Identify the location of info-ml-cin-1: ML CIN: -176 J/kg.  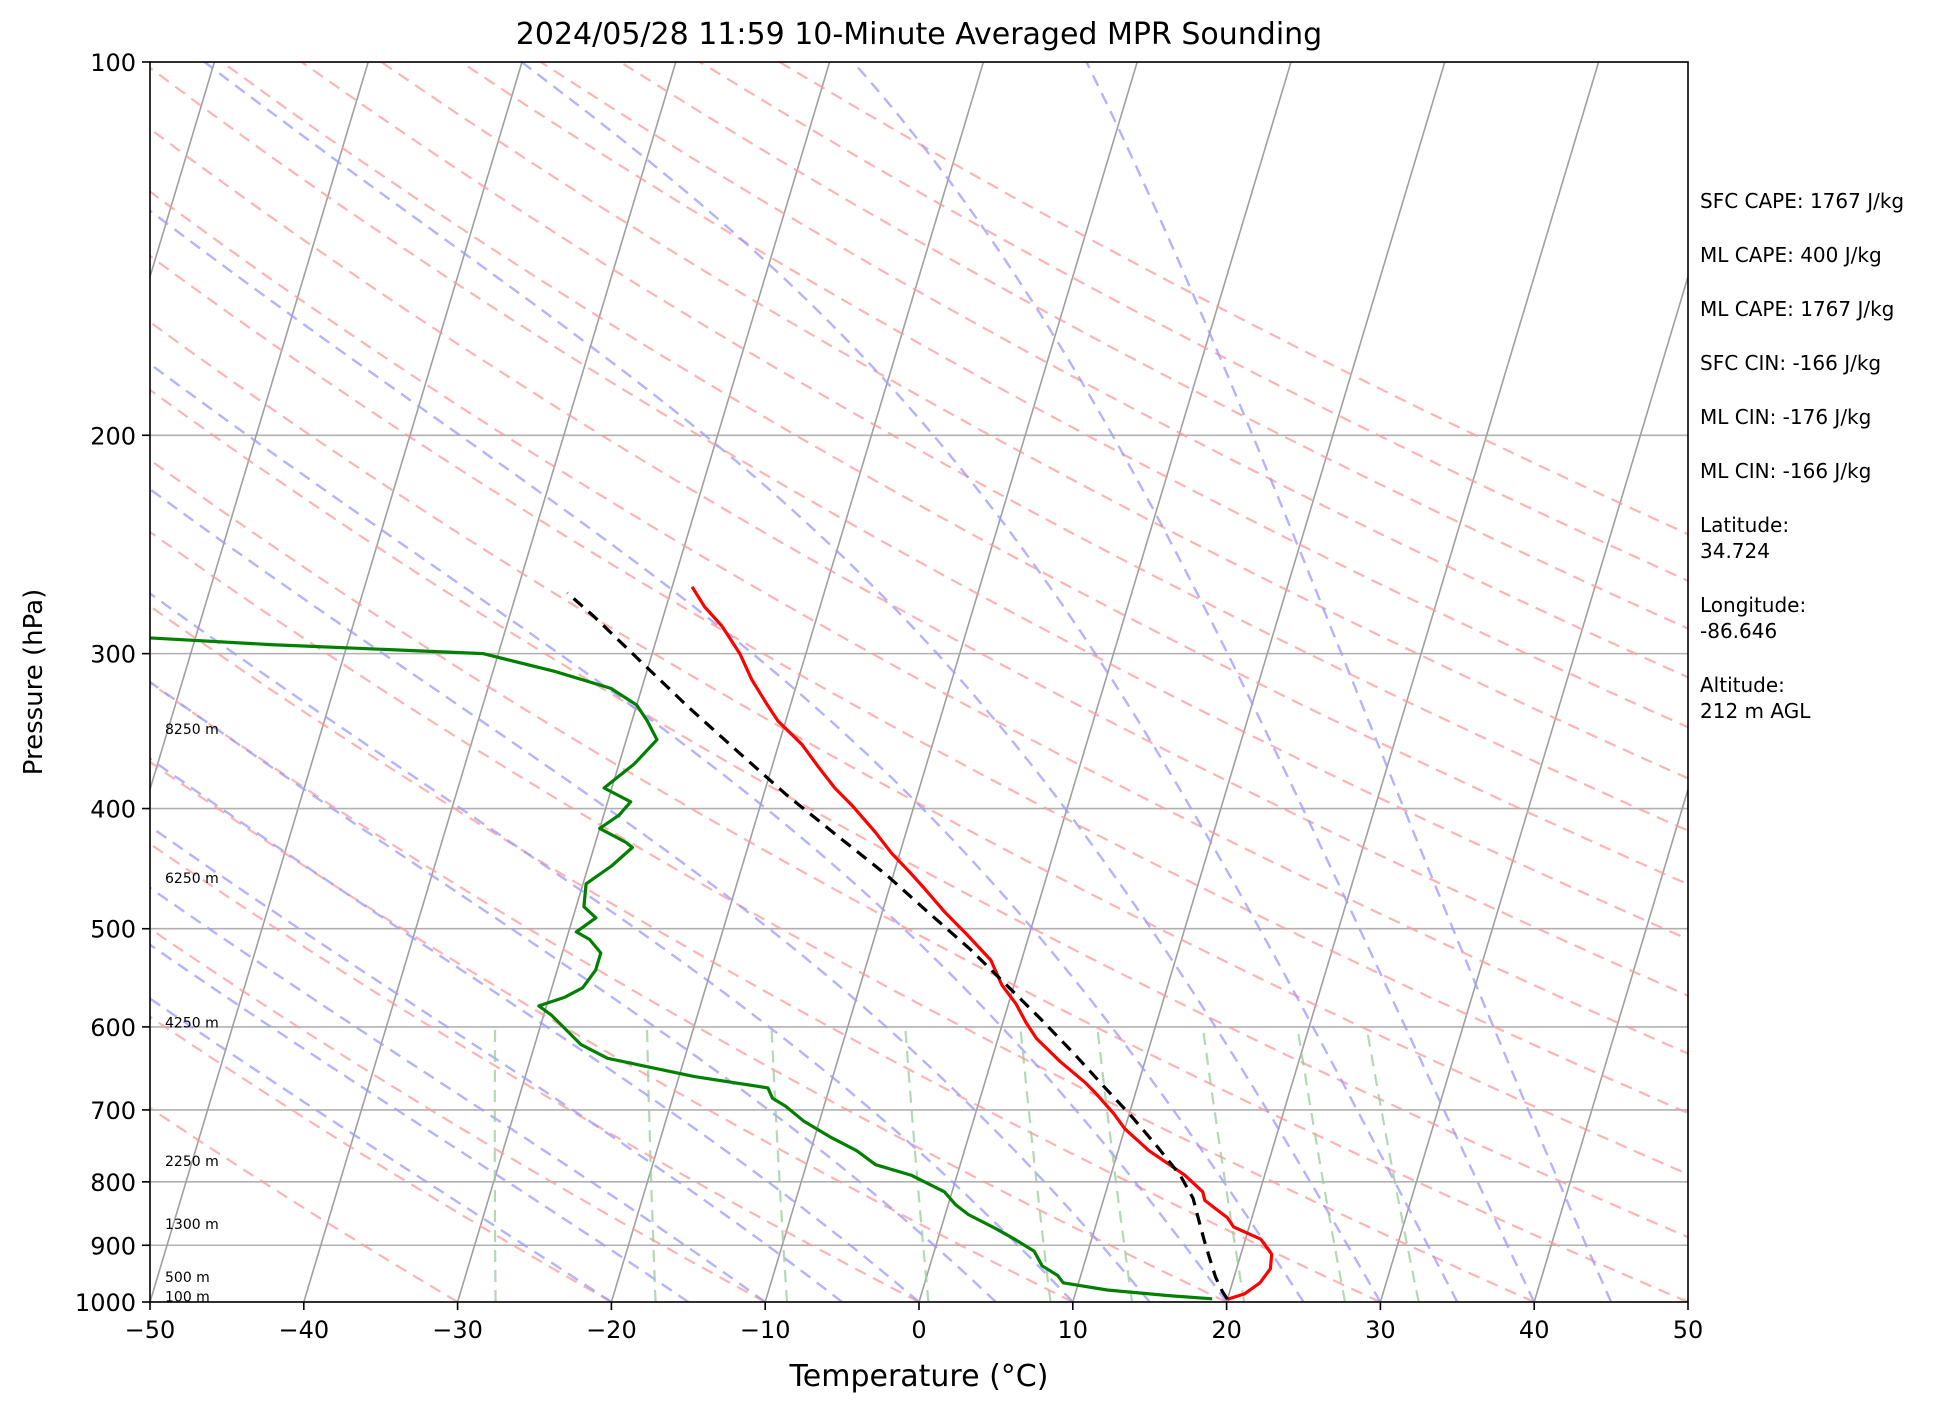
(1786, 417).